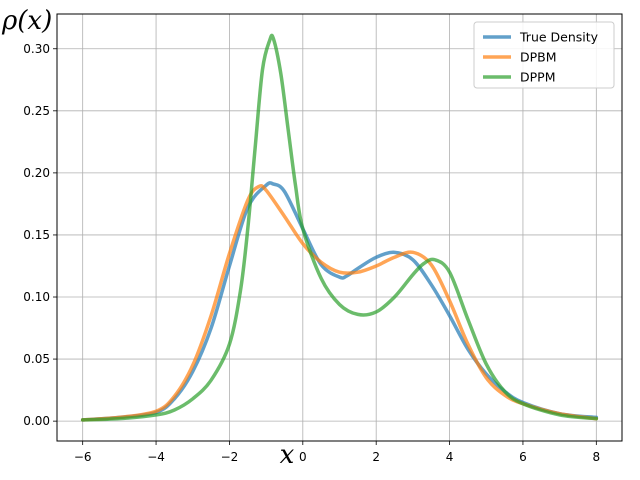 The image size is (640, 480). I want to click on y-tick-label: 0.30, so click(36, 49).